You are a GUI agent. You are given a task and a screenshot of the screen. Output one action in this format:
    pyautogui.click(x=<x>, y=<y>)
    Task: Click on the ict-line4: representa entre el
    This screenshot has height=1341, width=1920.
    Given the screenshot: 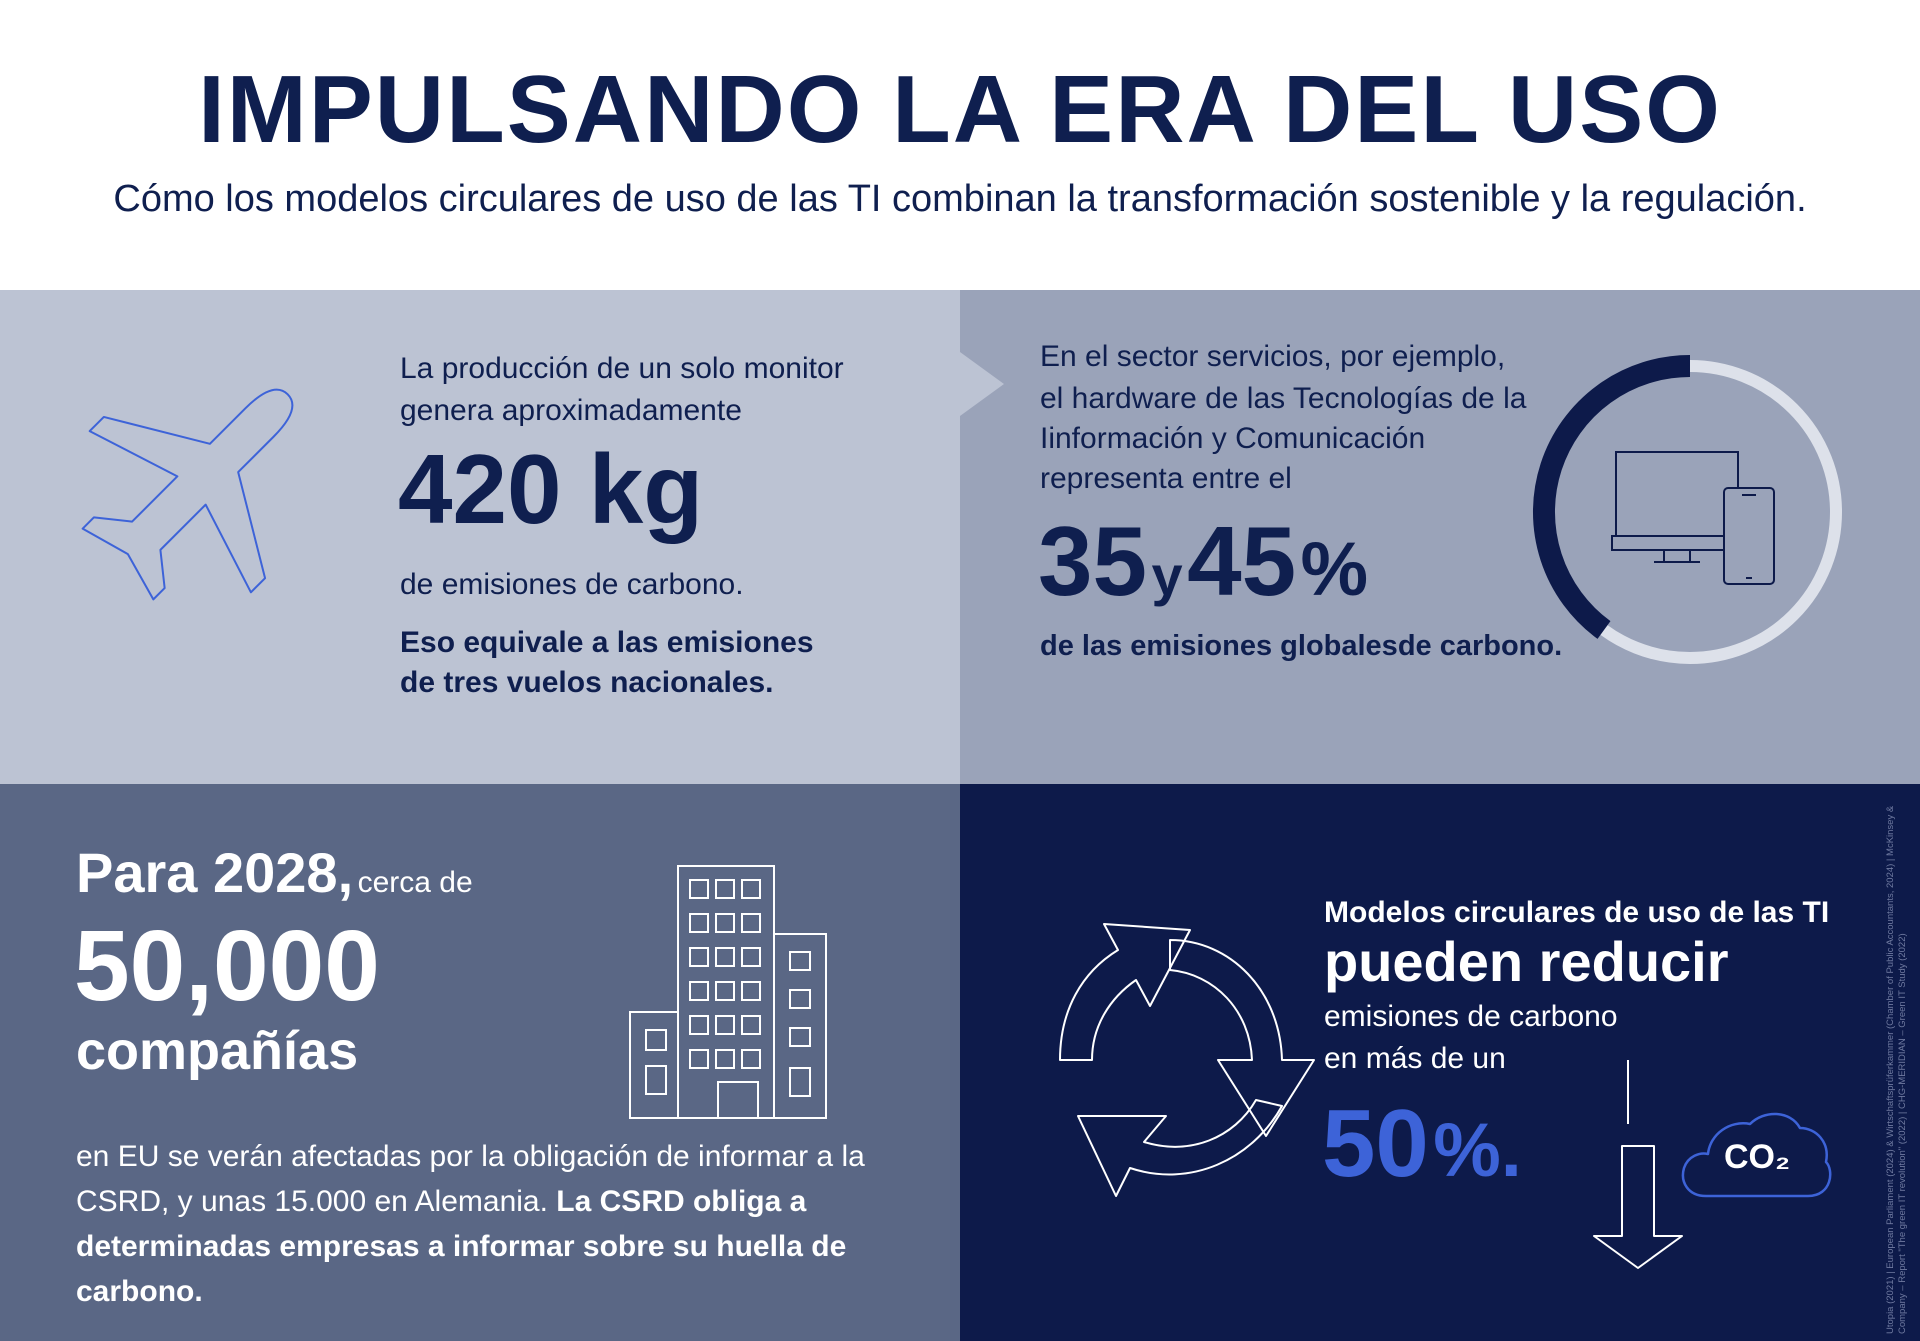 What is the action you would take?
    pyautogui.click(x=1166, y=478)
    